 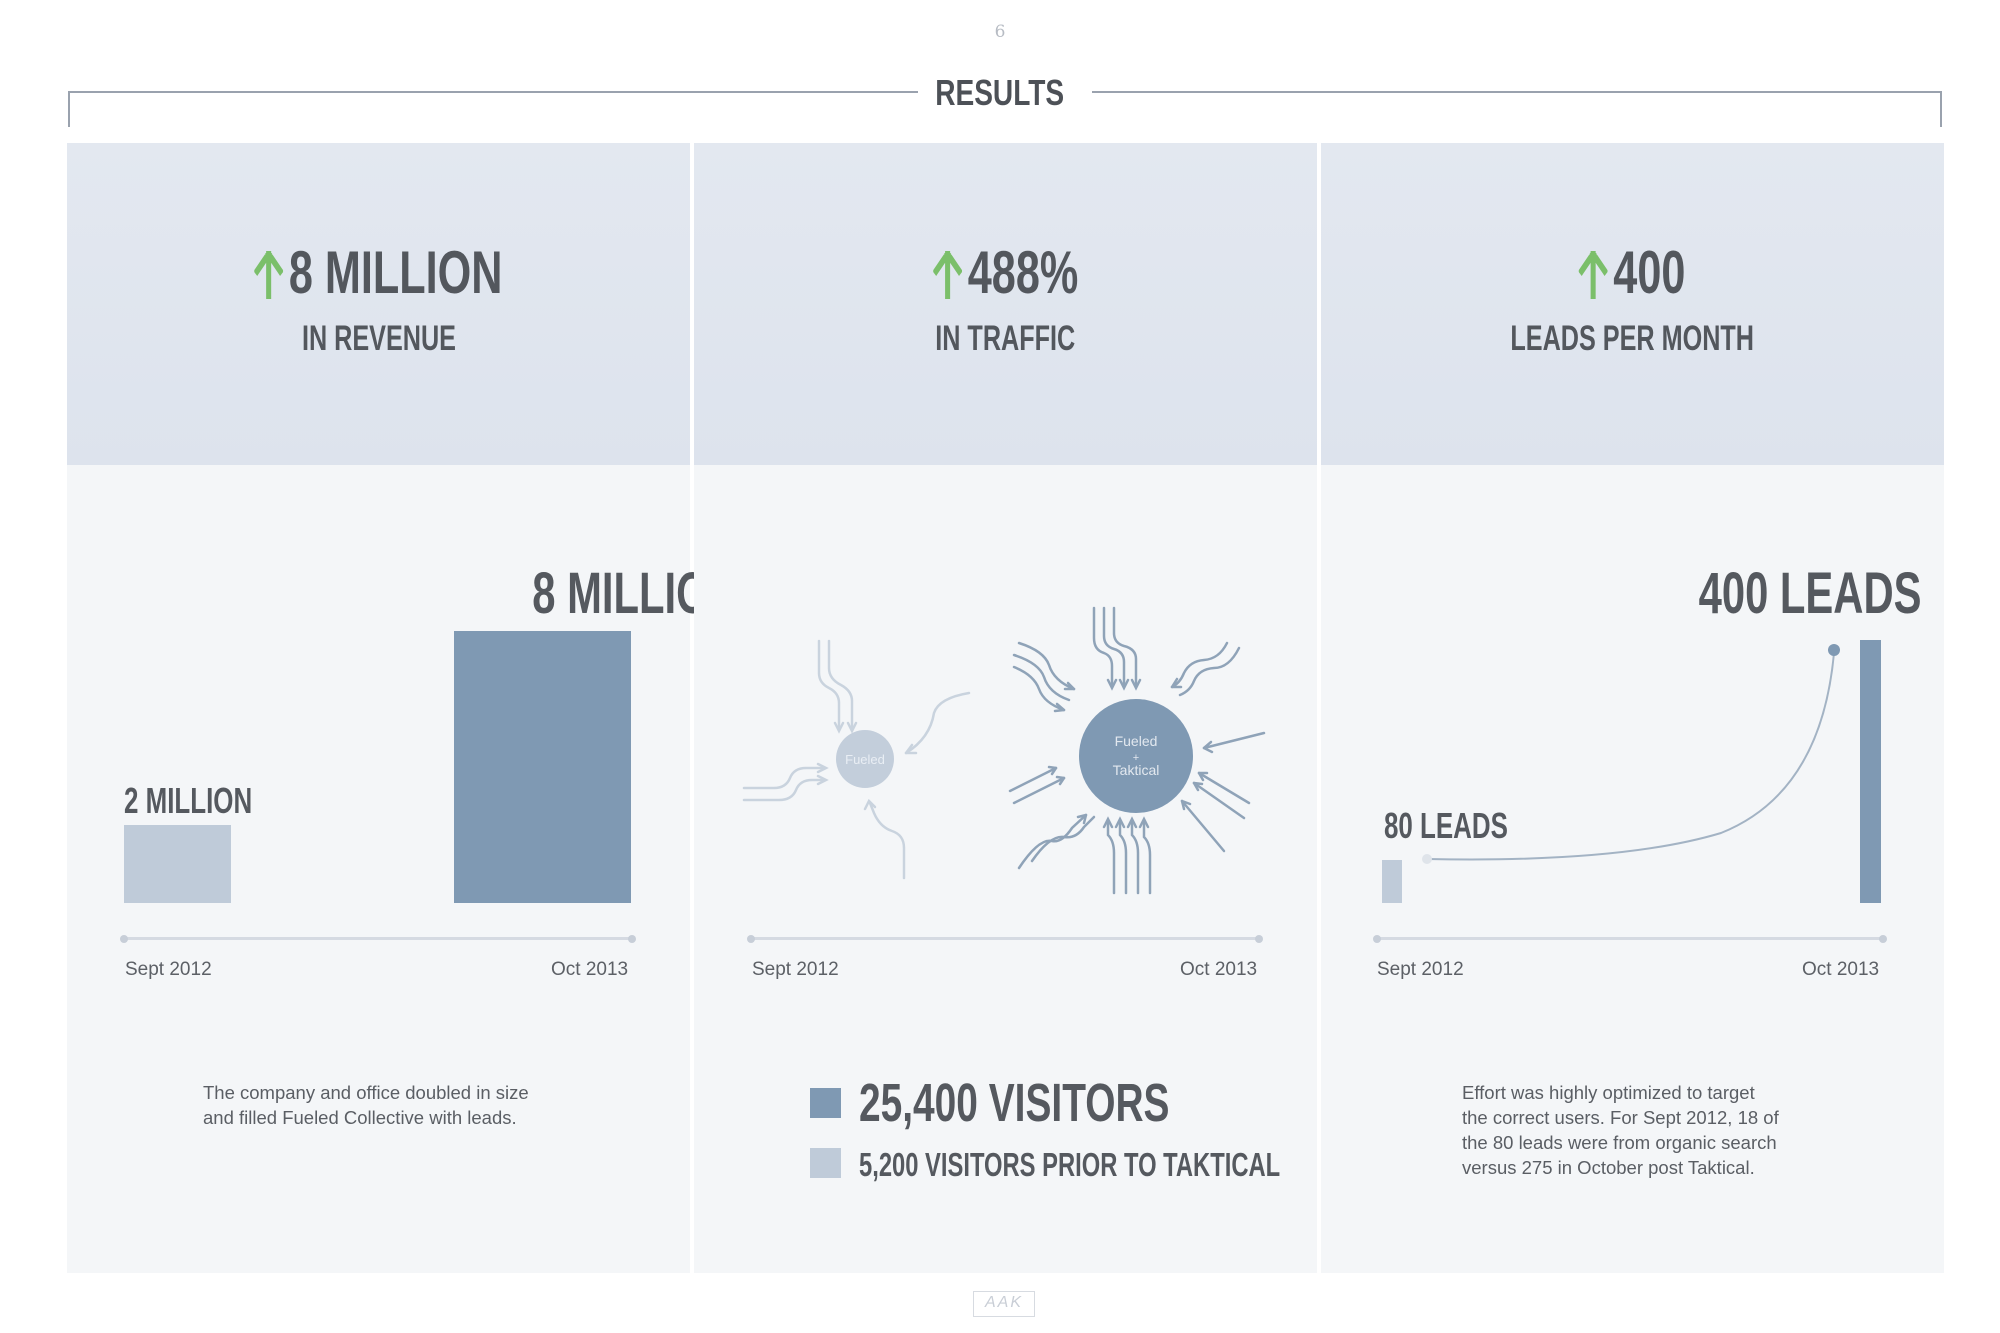 What do you see at coordinates (177, 864) in the screenshot?
I see `revenue-bar-sept-2012` at bounding box center [177, 864].